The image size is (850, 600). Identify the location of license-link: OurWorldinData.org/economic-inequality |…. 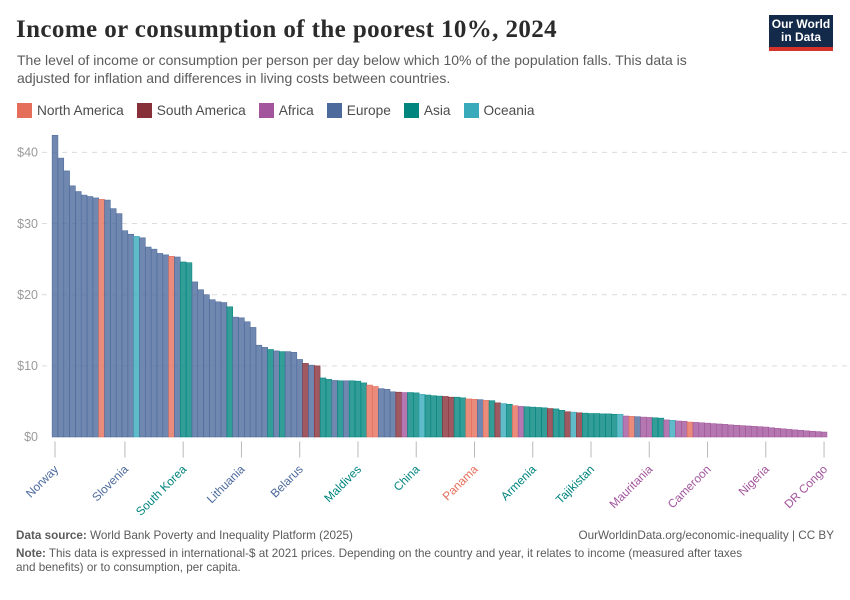
(706, 535).